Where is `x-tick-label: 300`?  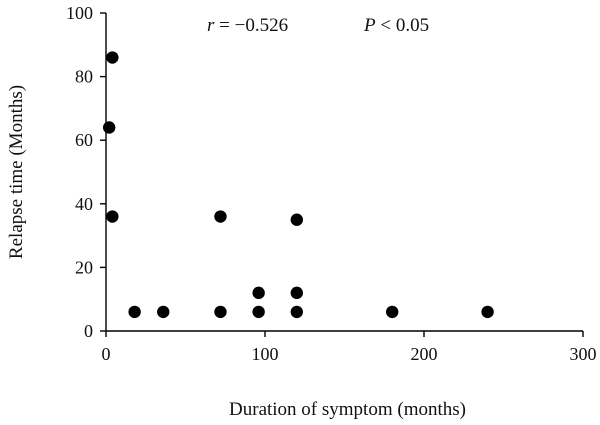
x-tick-label: 300 is located at coordinates (583, 354).